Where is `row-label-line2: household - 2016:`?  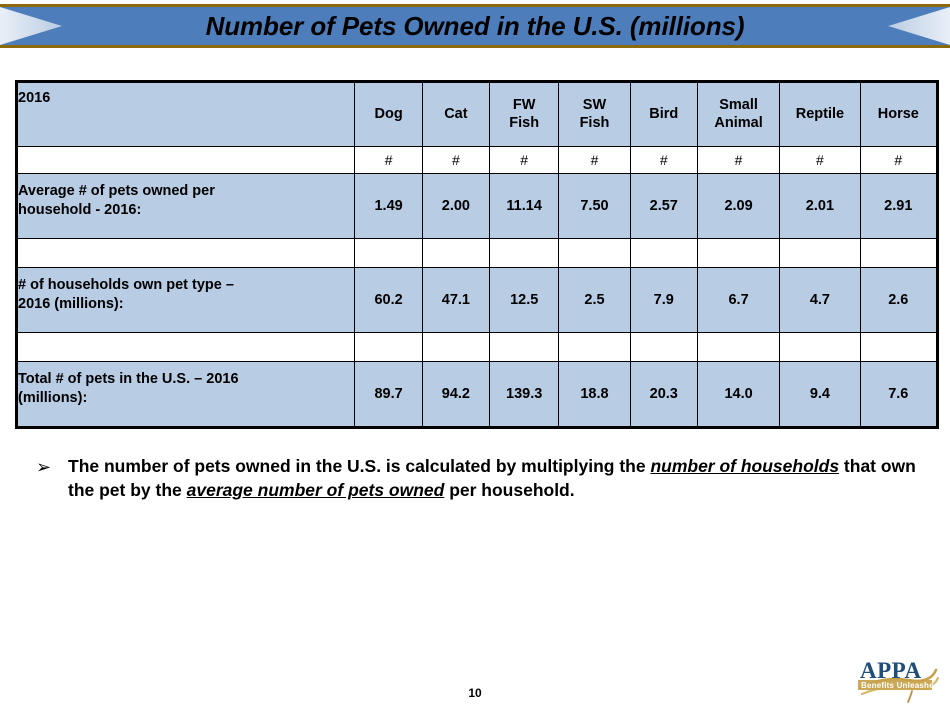 row-label-line2: household - 2016: is located at coordinates (80, 210).